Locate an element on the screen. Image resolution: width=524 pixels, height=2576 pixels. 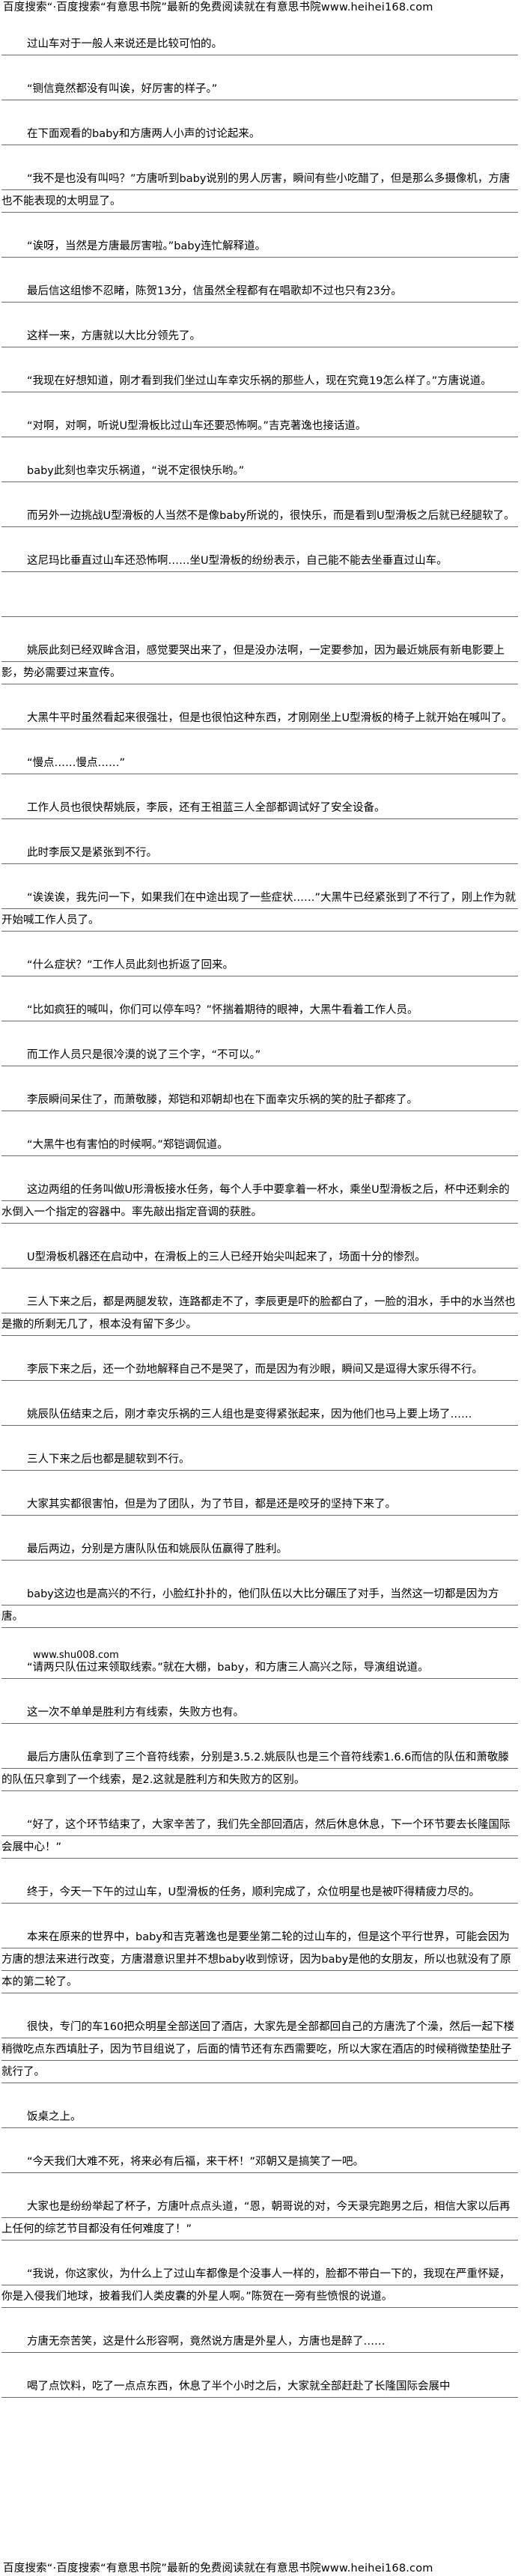
paragraph: 工作人员也很快帮姚辰，李辰，还有王祖蓝三人全部都调试好了安全设备。 is located at coordinates (259, 808).